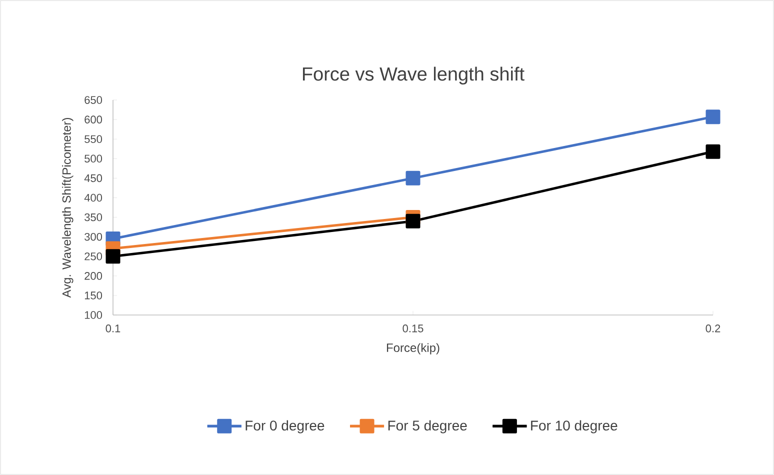 This screenshot has width=774, height=475. I want to click on y-tick-label: 150, so click(93, 296).